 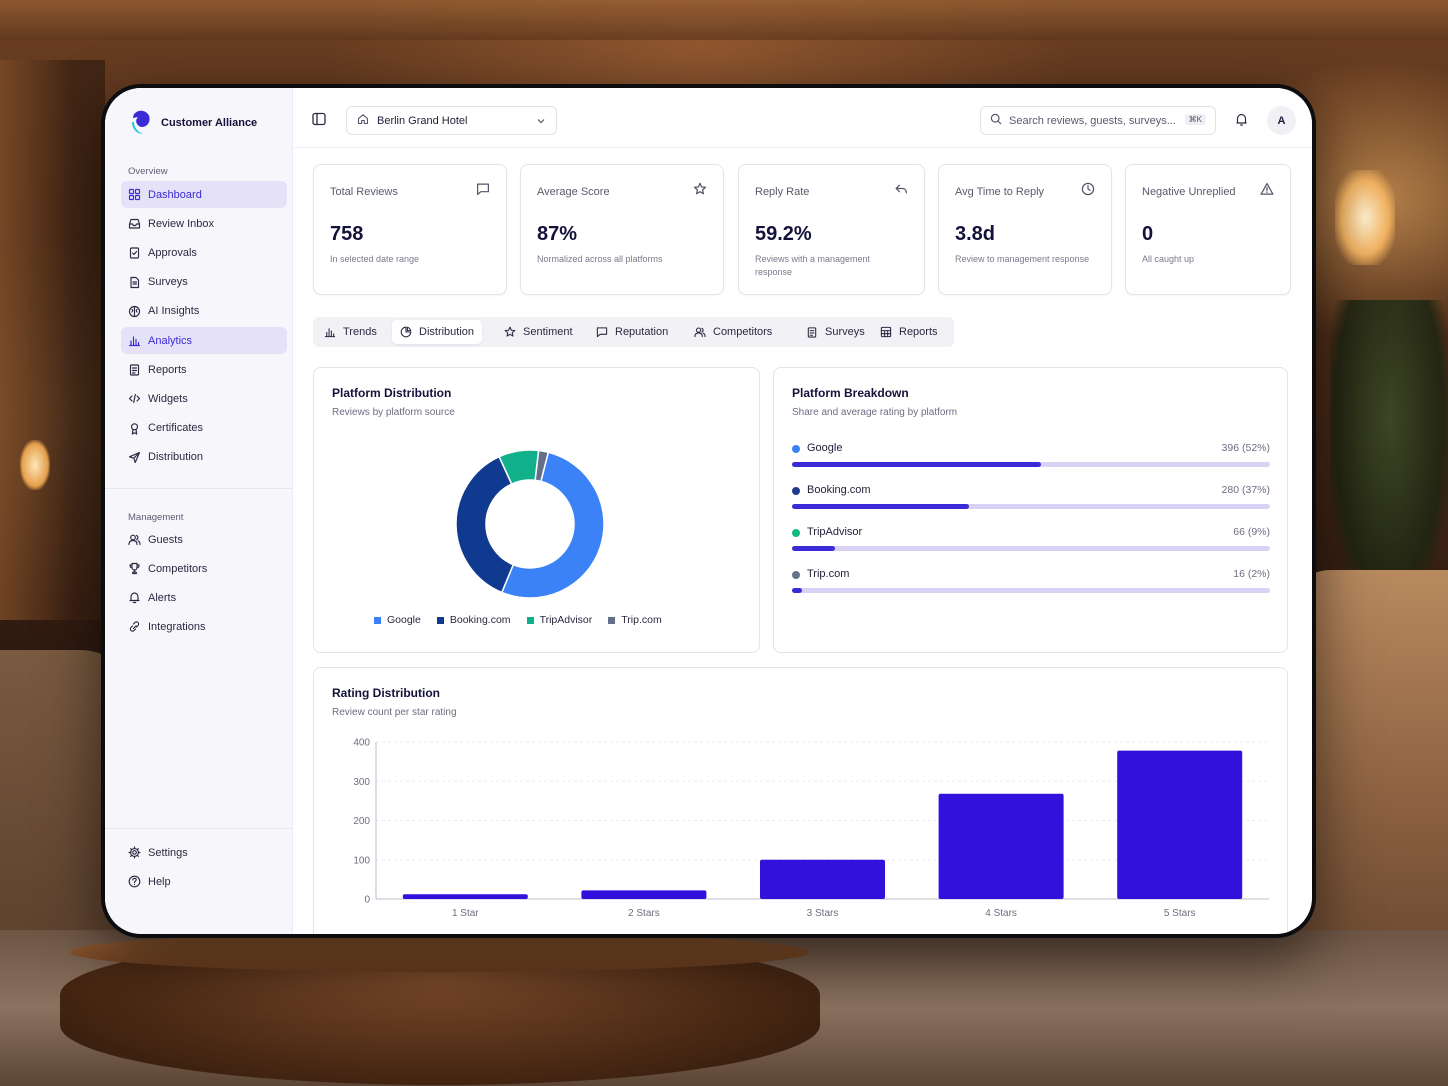 What do you see at coordinates (822, 879) in the screenshot?
I see `bar-3-stars` at bounding box center [822, 879].